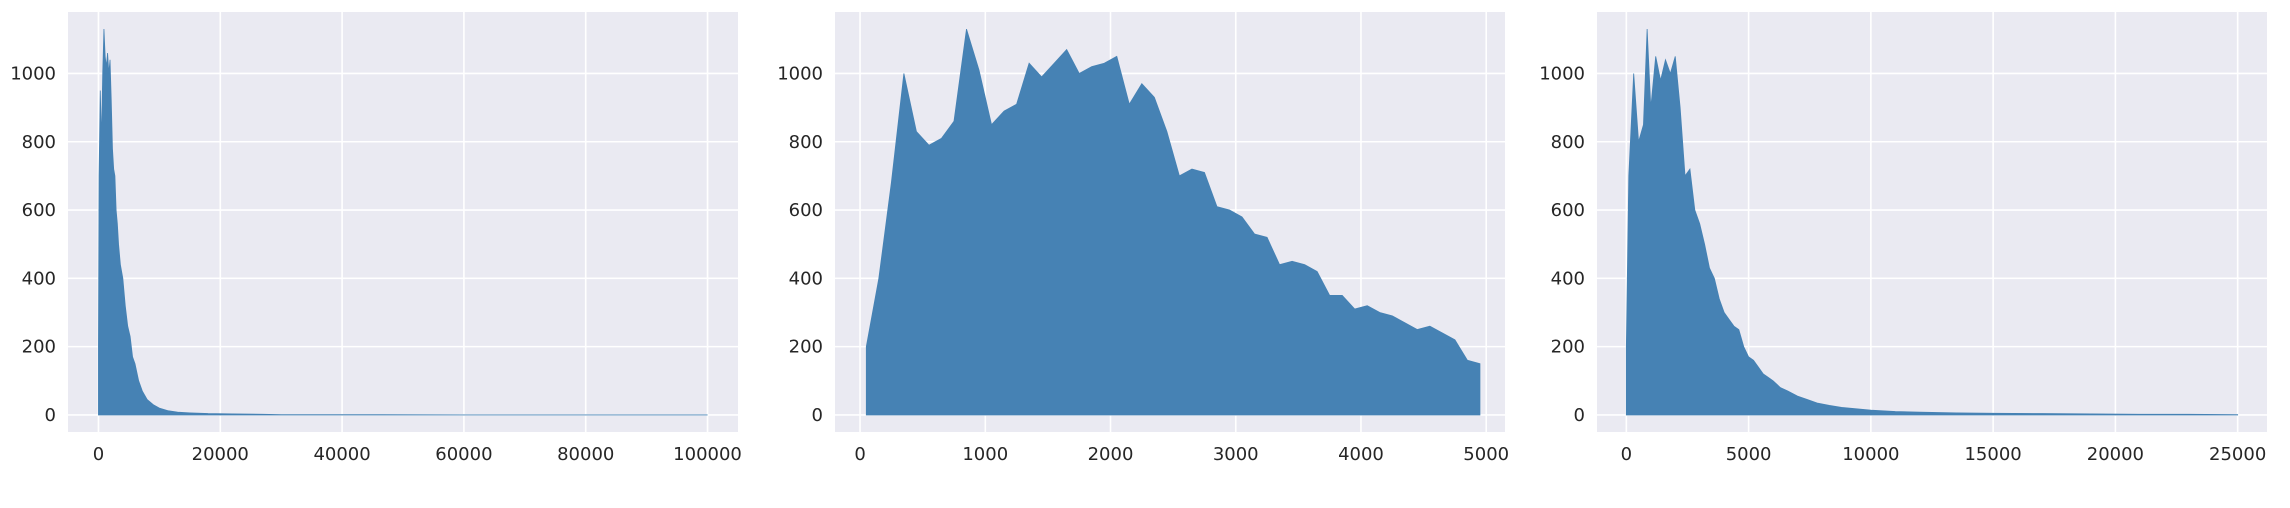 The height and width of the screenshot is (508, 2290). Describe the element at coordinates (1870, 454) in the screenshot. I see `x-tick-label: 10000` at that location.